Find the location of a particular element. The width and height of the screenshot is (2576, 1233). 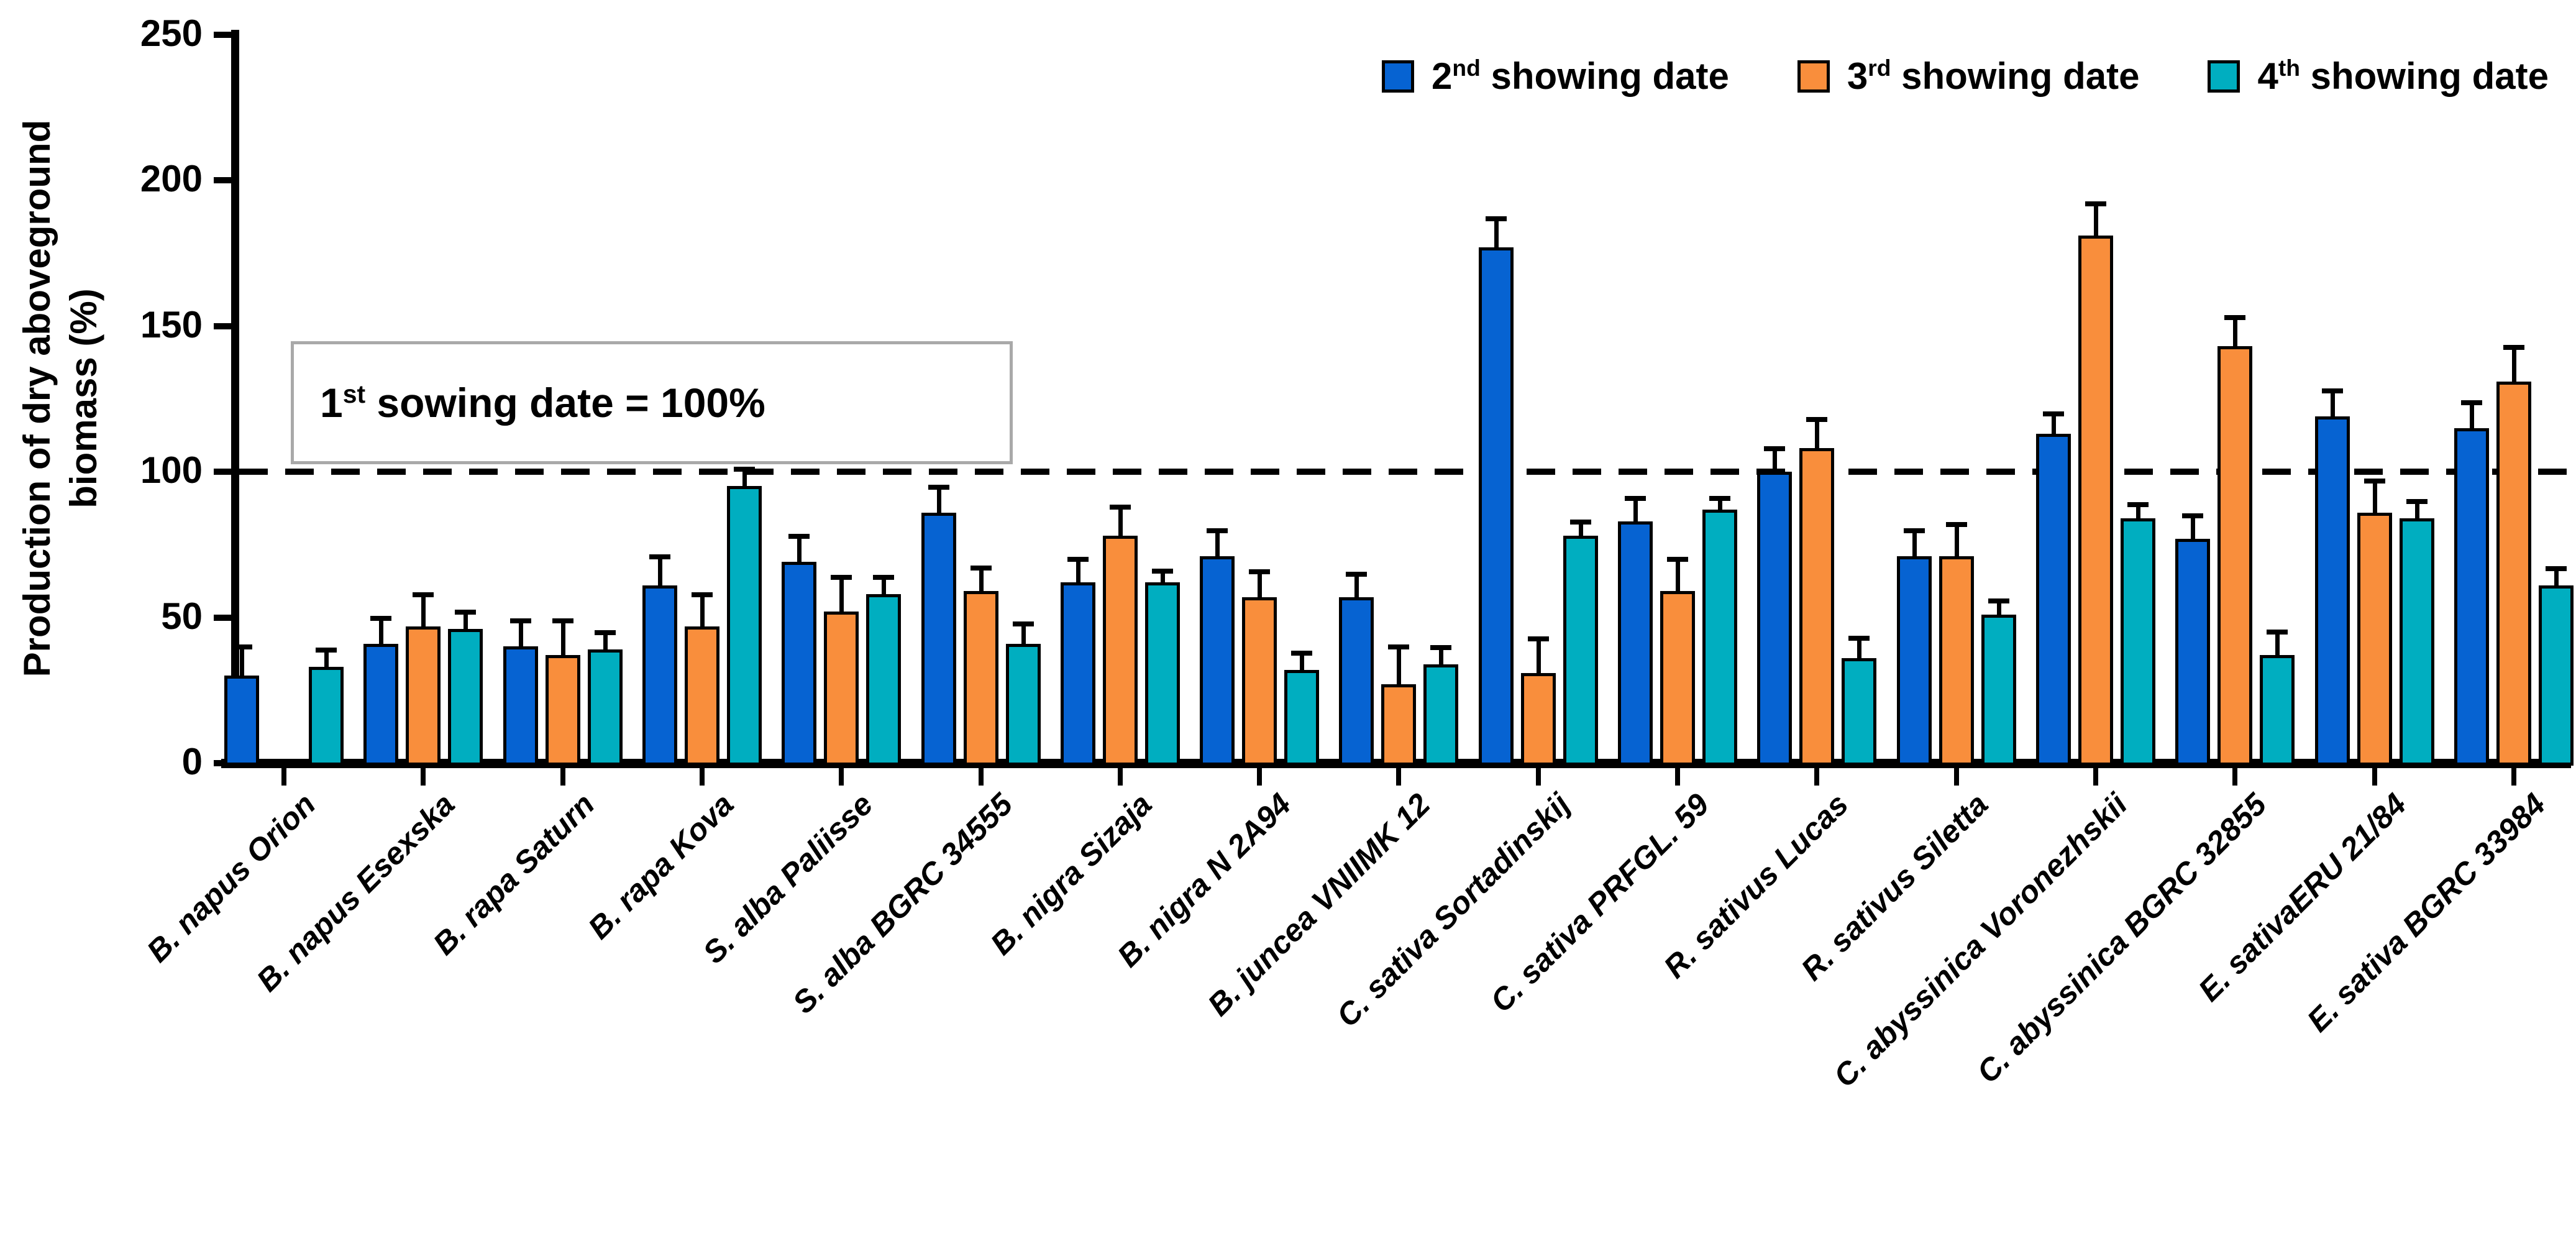

reference-annotation-box: 1st sowing date = 100% is located at coordinates (652, 402).